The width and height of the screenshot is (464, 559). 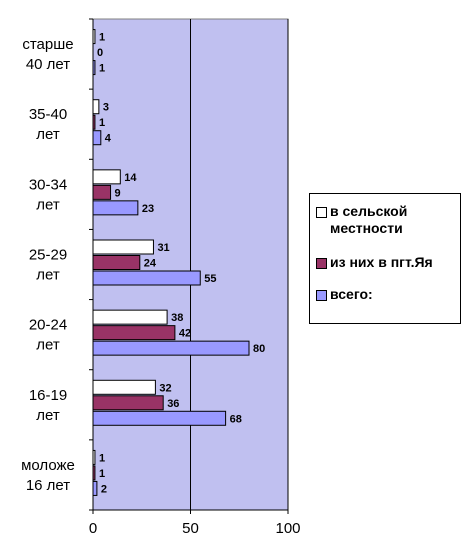 What do you see at coordinates (48, 194) in the screenshot?
I see `category-label-2: 30-34 лет` at bounding box center [48, 194].